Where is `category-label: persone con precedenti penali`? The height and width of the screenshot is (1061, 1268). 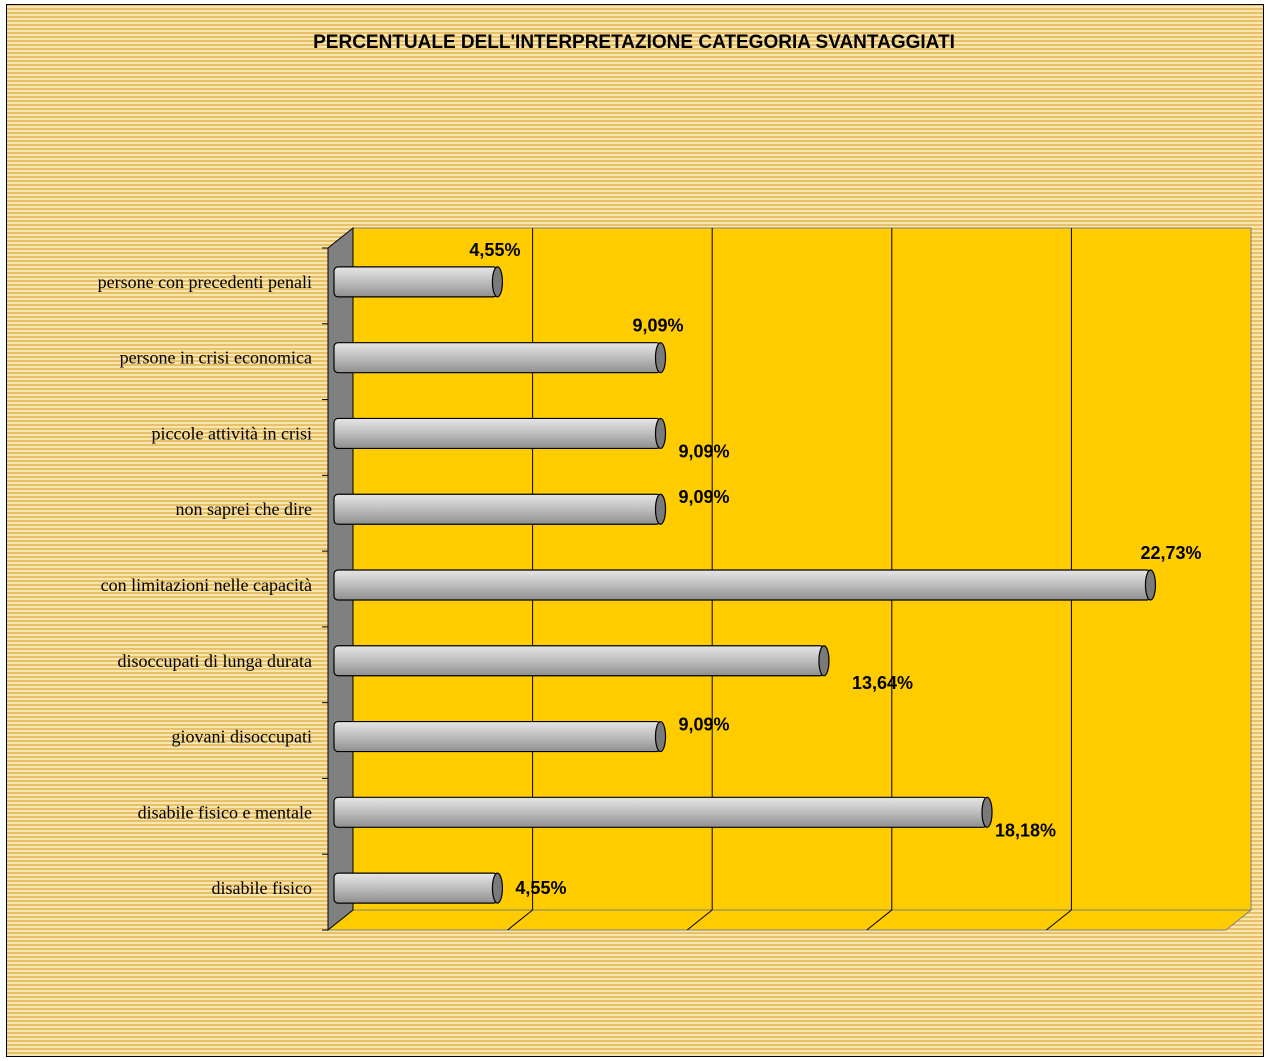
category-label: persone con precedenti penali is located at coordinates (205, 282).